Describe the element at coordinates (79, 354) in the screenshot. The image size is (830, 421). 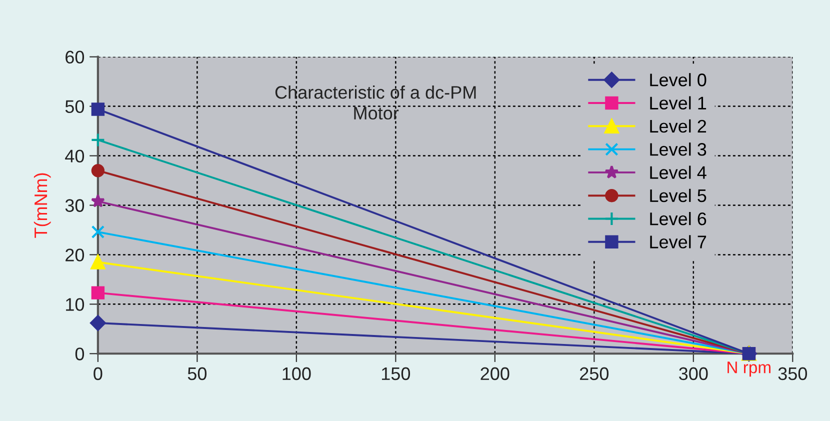
I see `y-tick-label: 0` at that location.